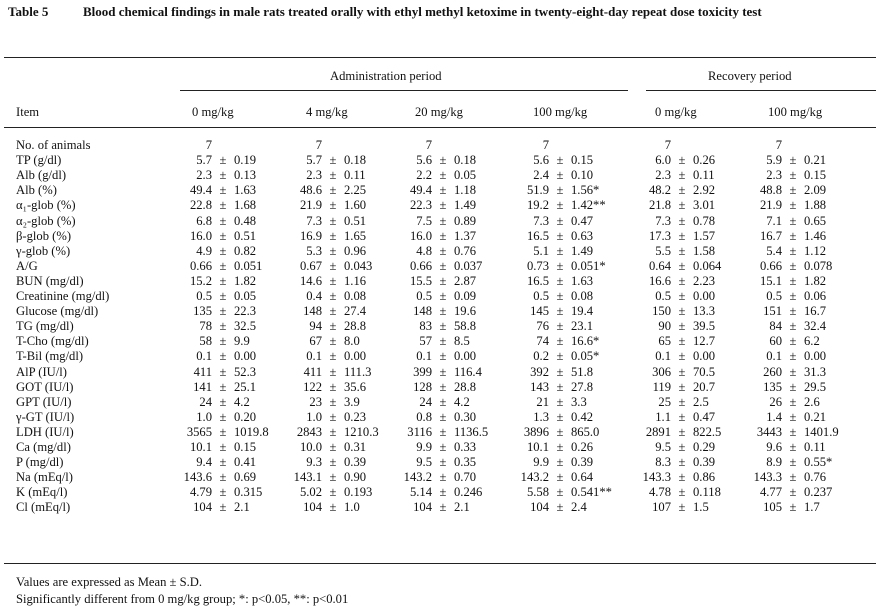  Describe the element at coordinates (213, 112) in the screenshot. I see `col-header-admin-0: 0 mg/kg` at that location.